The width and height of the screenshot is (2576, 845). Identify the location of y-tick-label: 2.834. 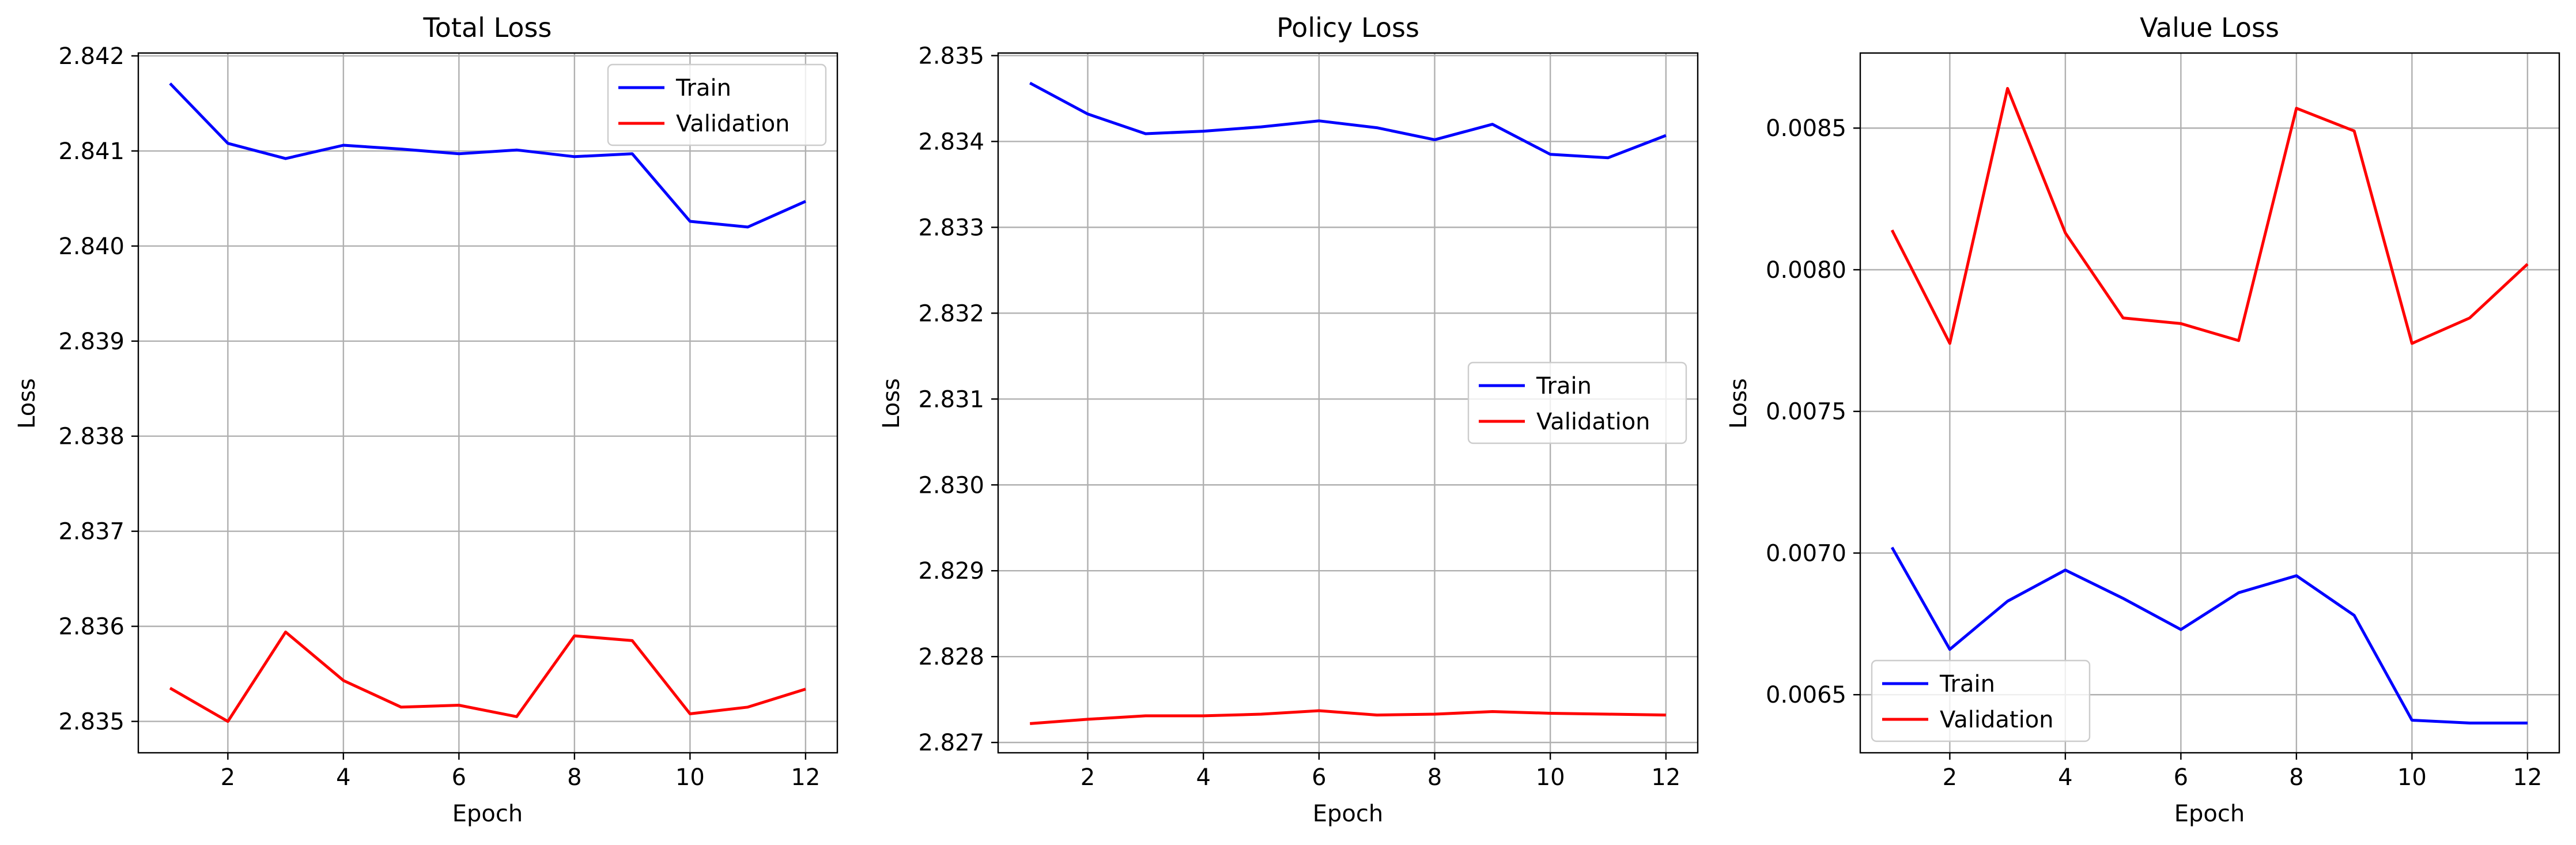
(951, 142).